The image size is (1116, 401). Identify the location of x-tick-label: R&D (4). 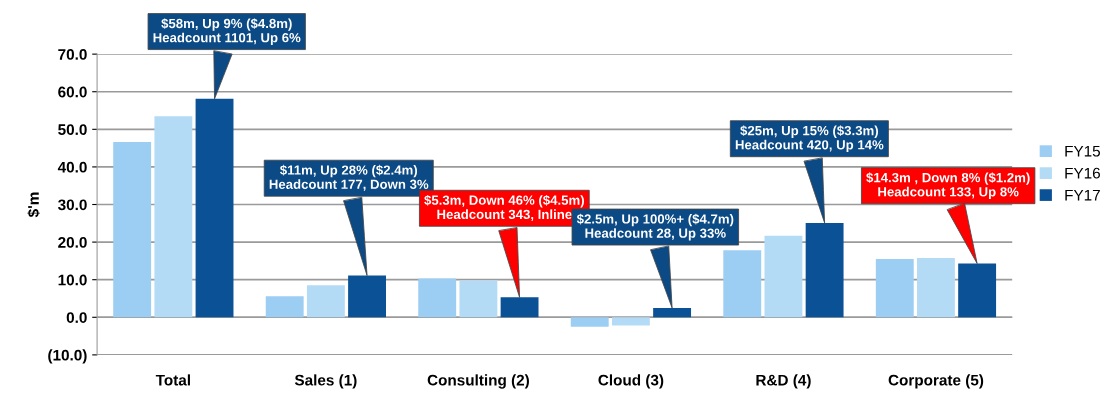
(783, 381).